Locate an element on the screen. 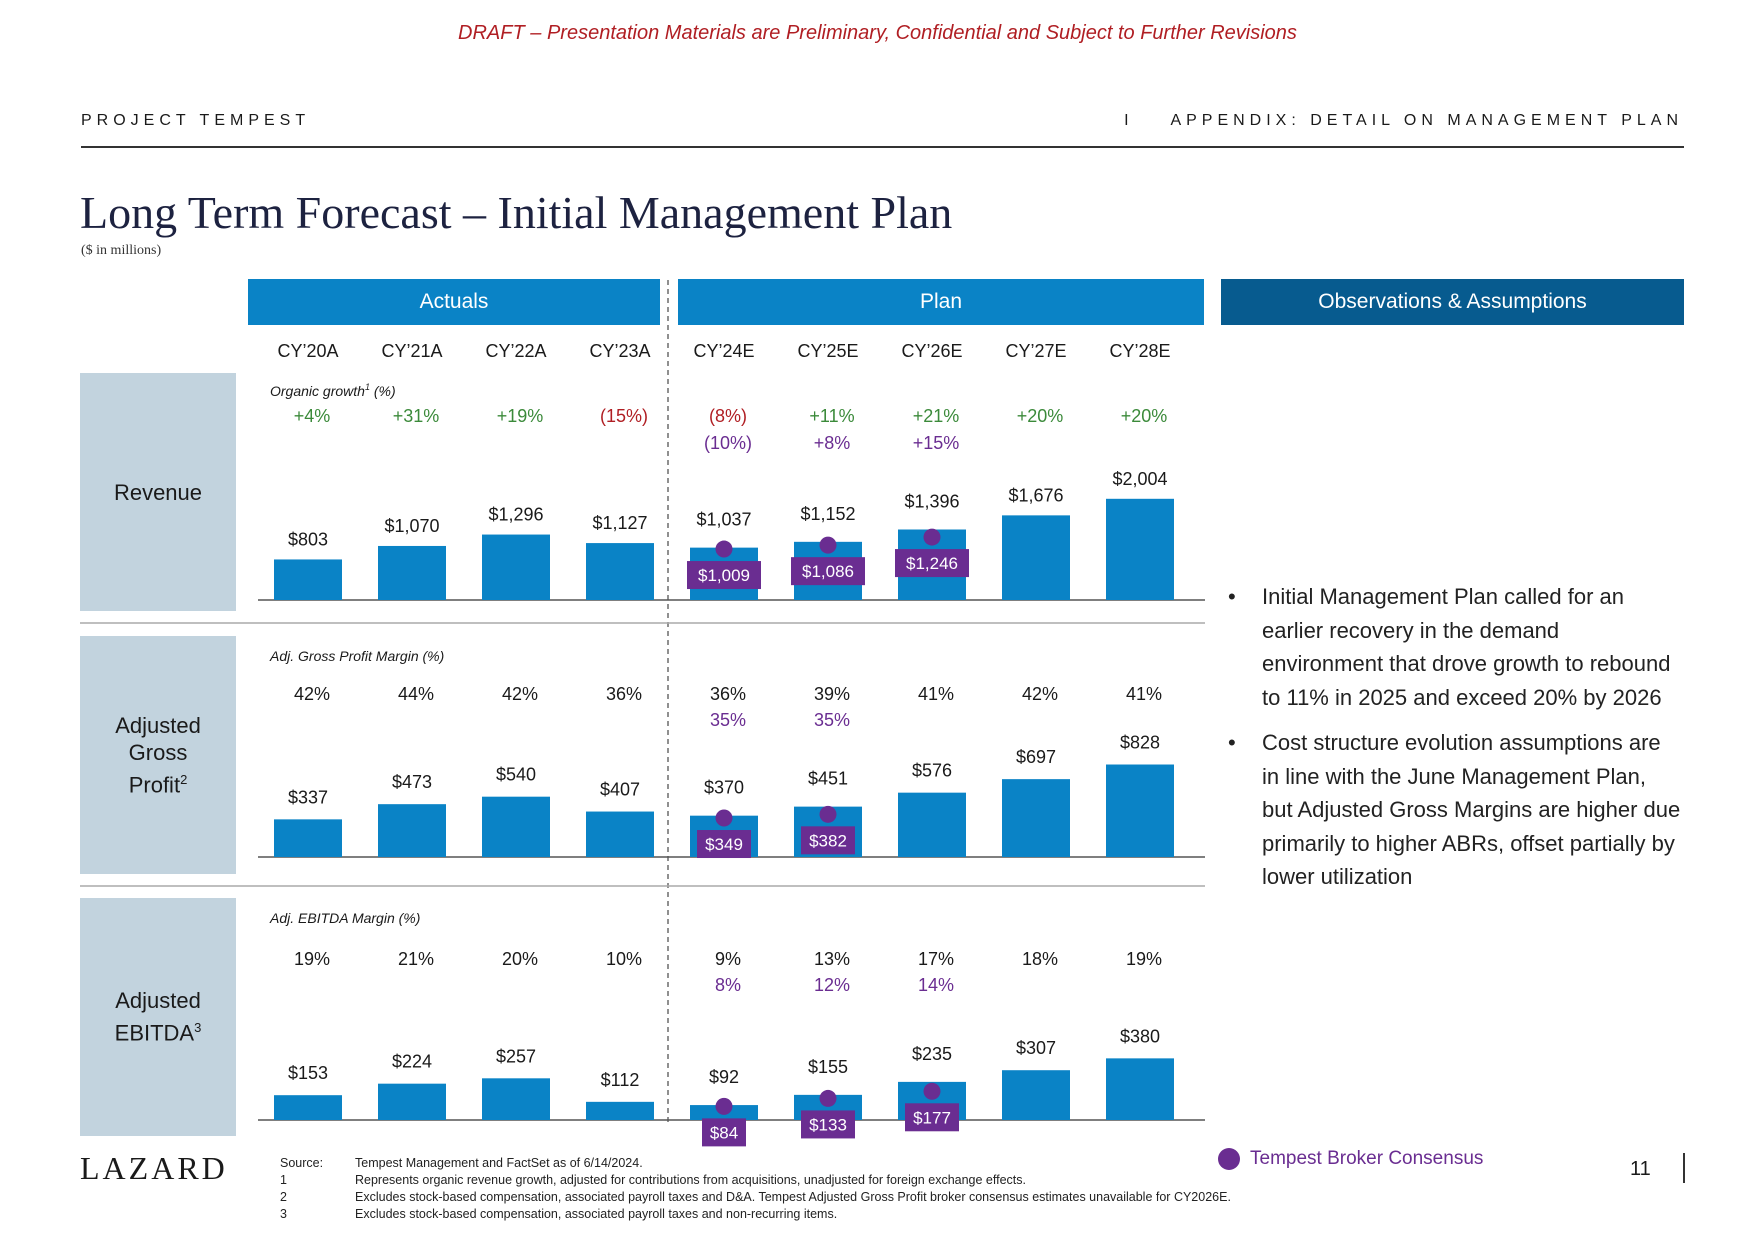 The width and height of the screenshot is (1755, 1241). plan-header: Plan is located at coordinates (941, 302).